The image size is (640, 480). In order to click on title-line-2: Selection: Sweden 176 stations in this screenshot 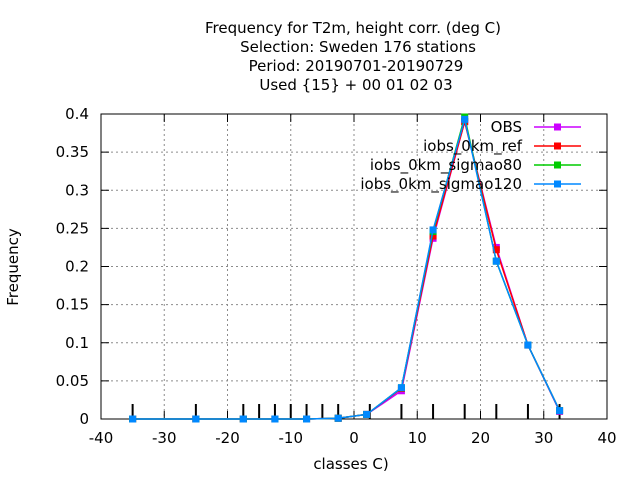, I will do `click(358, 47)`.